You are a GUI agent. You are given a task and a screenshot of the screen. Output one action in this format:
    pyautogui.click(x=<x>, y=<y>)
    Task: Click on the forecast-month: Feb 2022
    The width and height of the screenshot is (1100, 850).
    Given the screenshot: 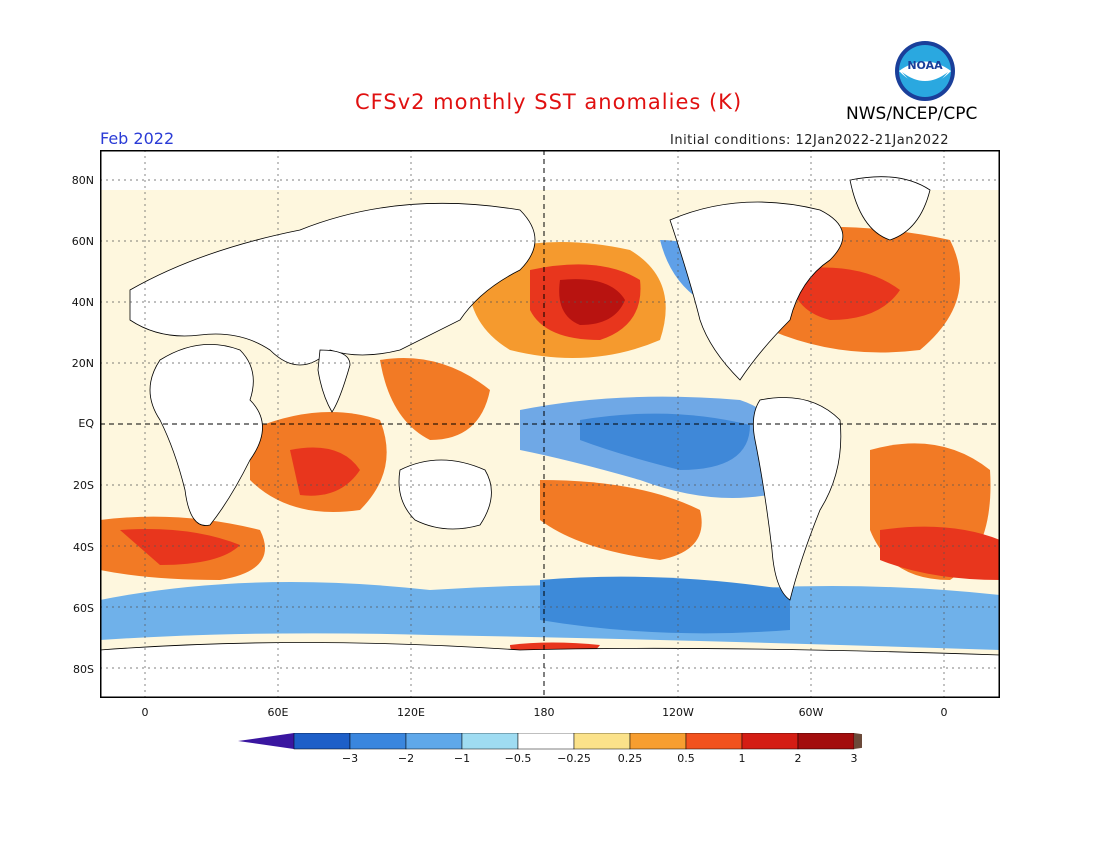 What is the action you would take?
    pyautogui.click(x=137, y=138)
    